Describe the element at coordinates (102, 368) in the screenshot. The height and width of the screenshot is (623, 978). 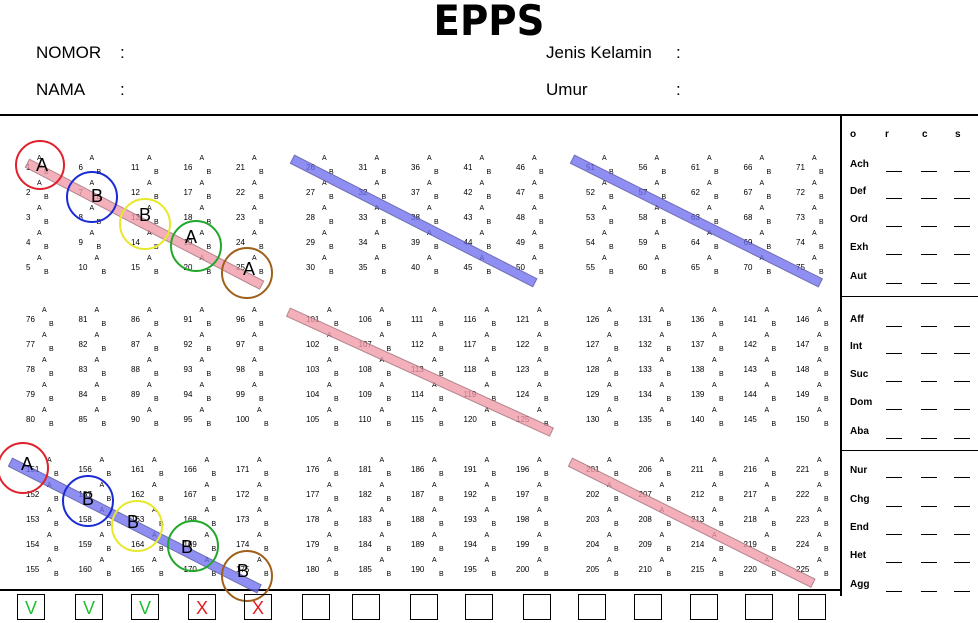
I see `item-83: 83 A B` at that location.